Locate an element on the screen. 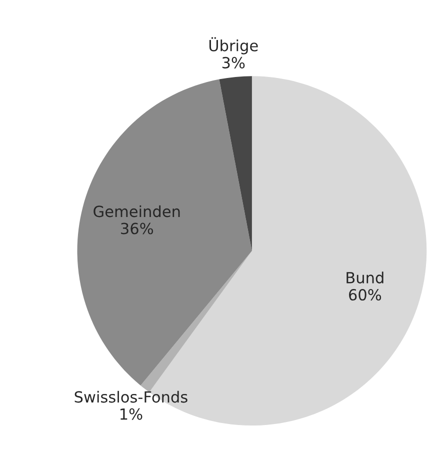 This screenshot has height=452, width=442. slice-label: Übrige is located at coordinates (233, 45).